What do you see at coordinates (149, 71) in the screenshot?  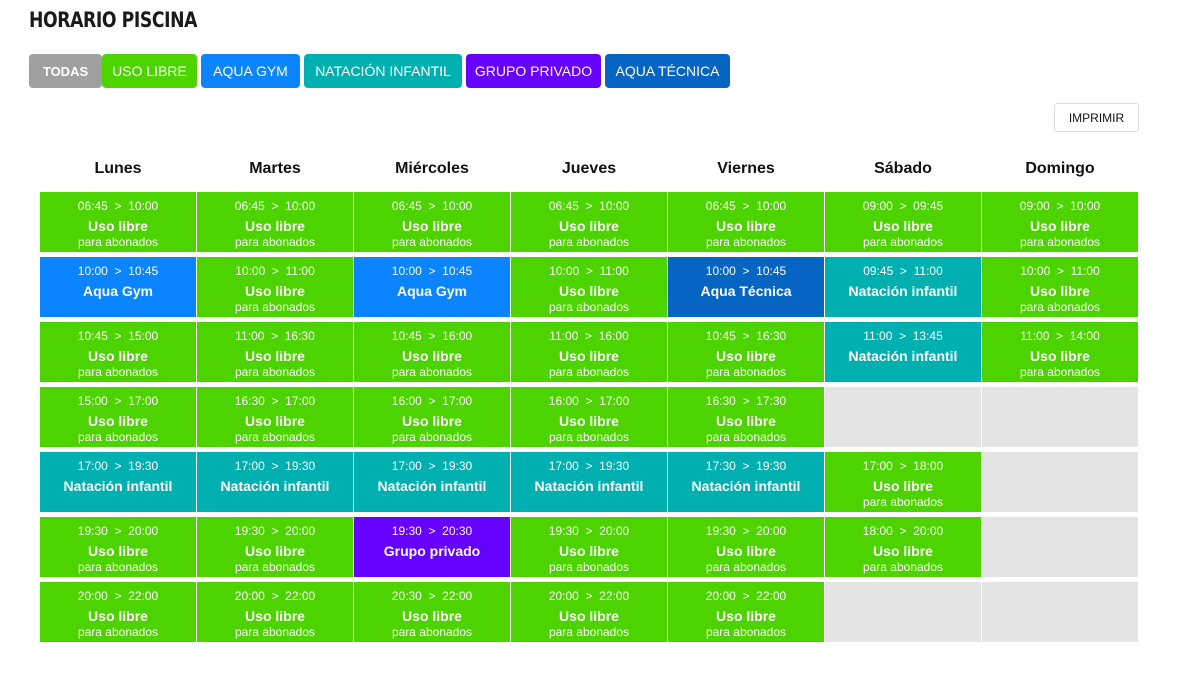 I see `filter-uso-libre-button: USO LIBRE` at bounding box center [149, 71].